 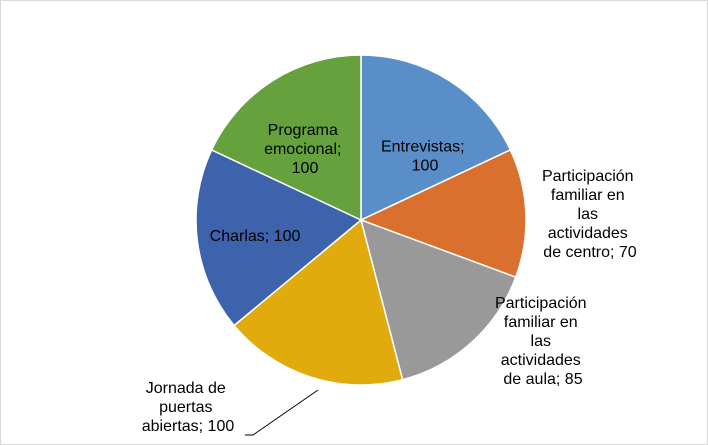 I want to click on data-label: Entrevistas; 100, so click(x=425, y=157).